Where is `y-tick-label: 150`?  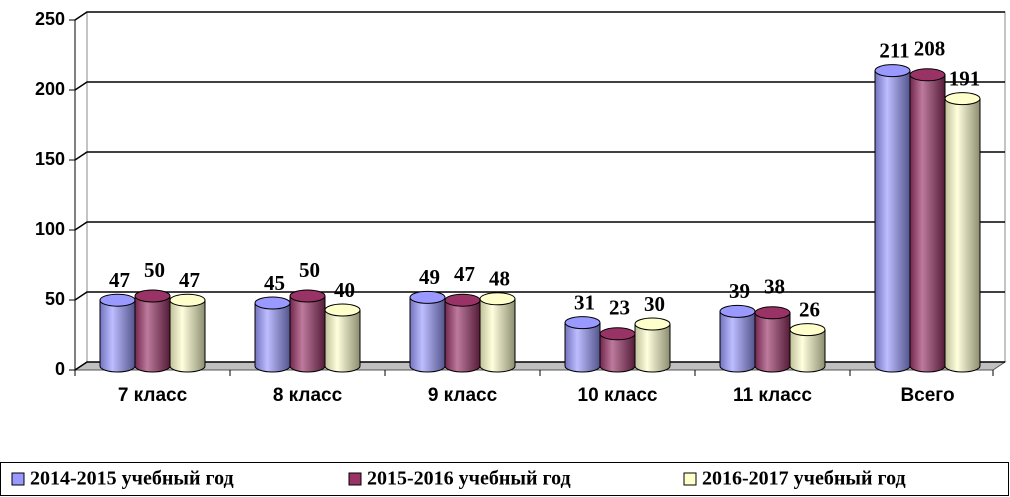 y-tick-label: 150 is located at coordinates (50, 159).